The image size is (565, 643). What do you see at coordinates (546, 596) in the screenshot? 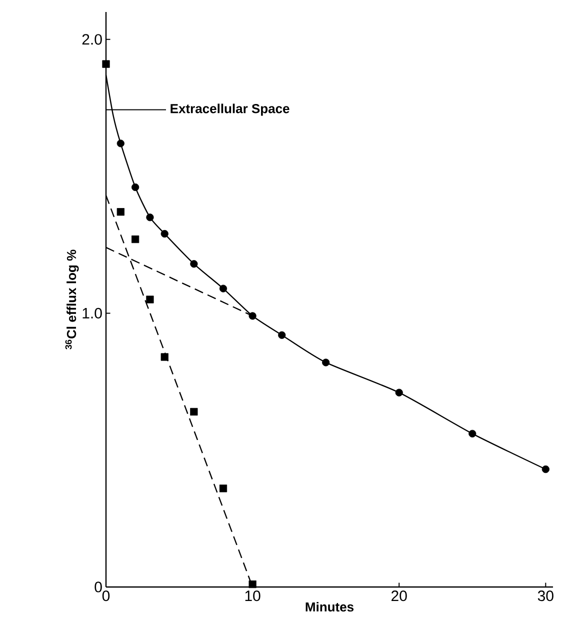
I see `x-tick-label: 30` at bounding box center [546, 596].